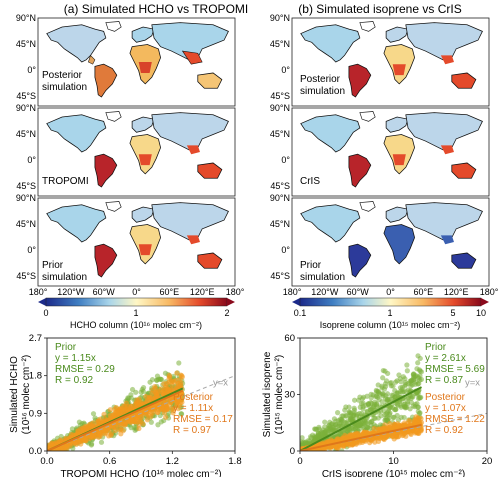 The height and width of the screenshot is (477, 500). What do you see at coordinates (220, 382) in the screenshot?
I see `one-to-one-label: y=x` at bounding box center [220, 382].